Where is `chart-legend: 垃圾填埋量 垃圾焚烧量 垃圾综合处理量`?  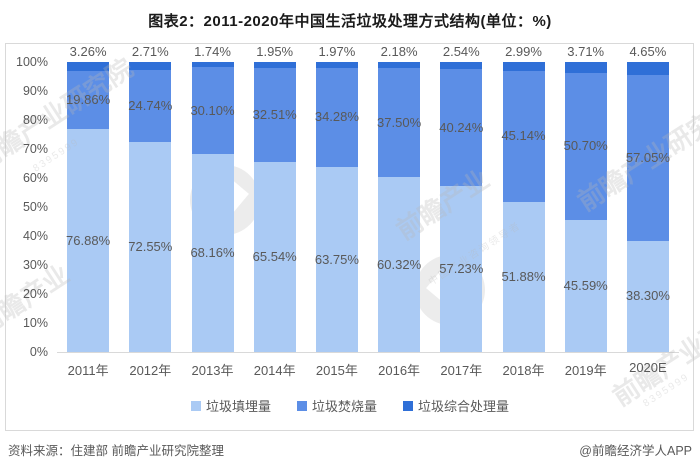 chart-legend: 垃圾填埋量 垃圾焚烧量 垃圾综合处理量 is located at coordinates (350, 405).